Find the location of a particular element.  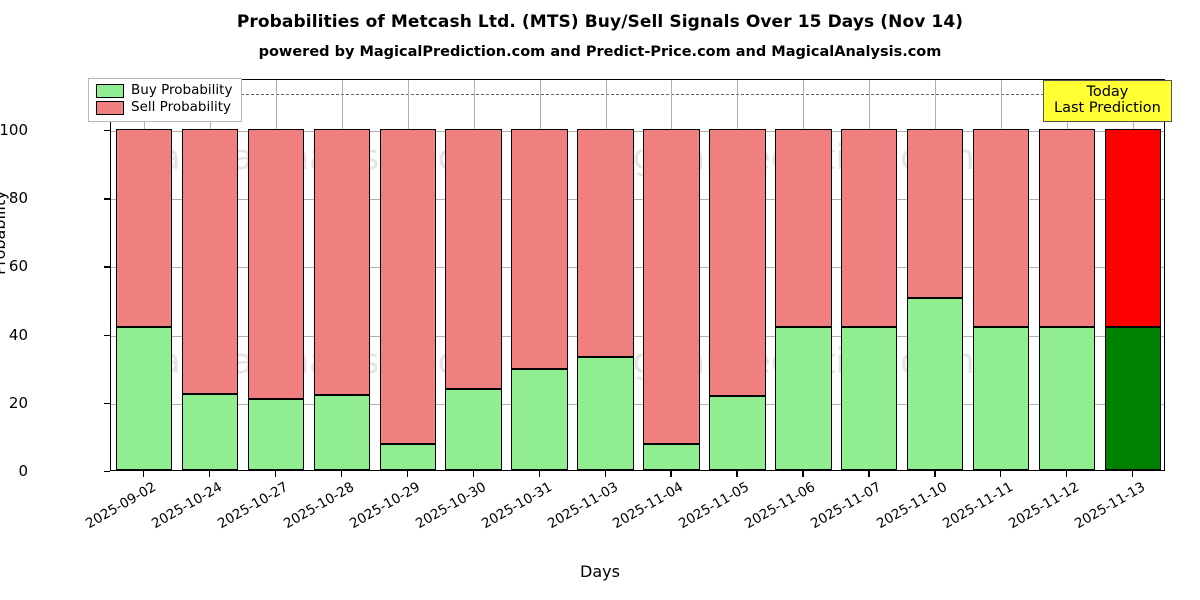

today-annotation-line2: Last Prediction is located at coordinates (1107, 108).